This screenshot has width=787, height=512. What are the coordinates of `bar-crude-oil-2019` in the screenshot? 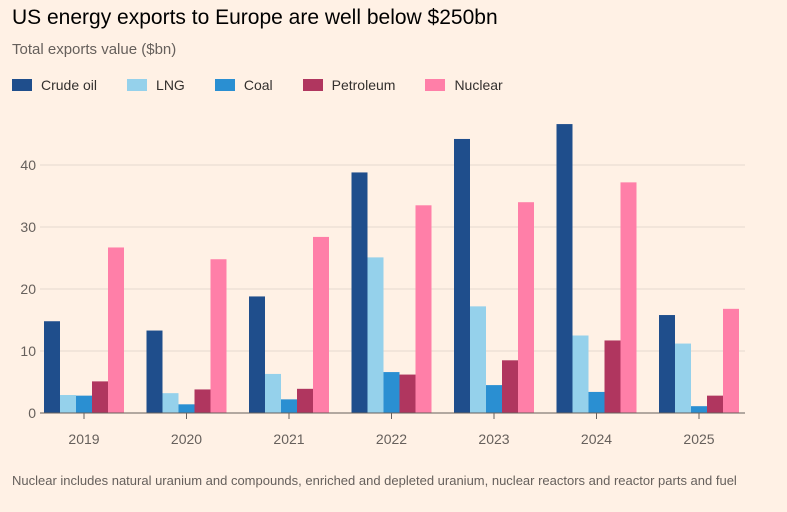 It's located at (52, 367).